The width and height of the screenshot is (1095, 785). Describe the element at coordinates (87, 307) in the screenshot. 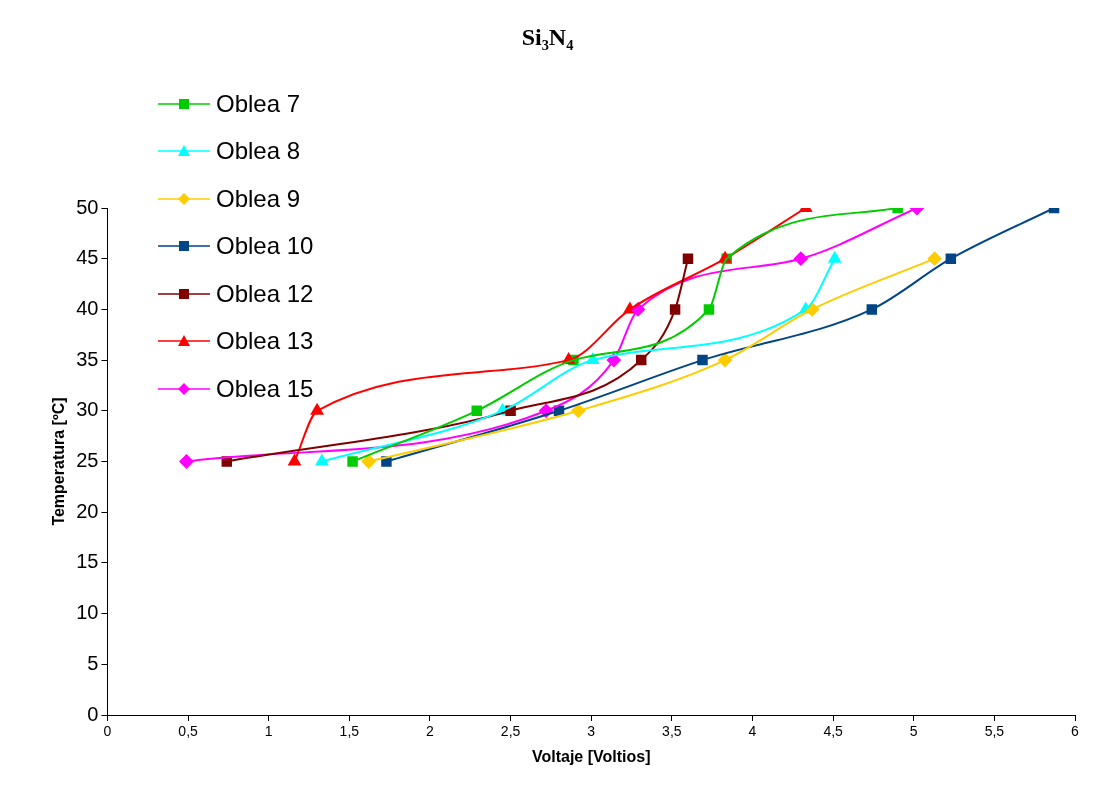

I see `y-tick-label: 40` at that location.